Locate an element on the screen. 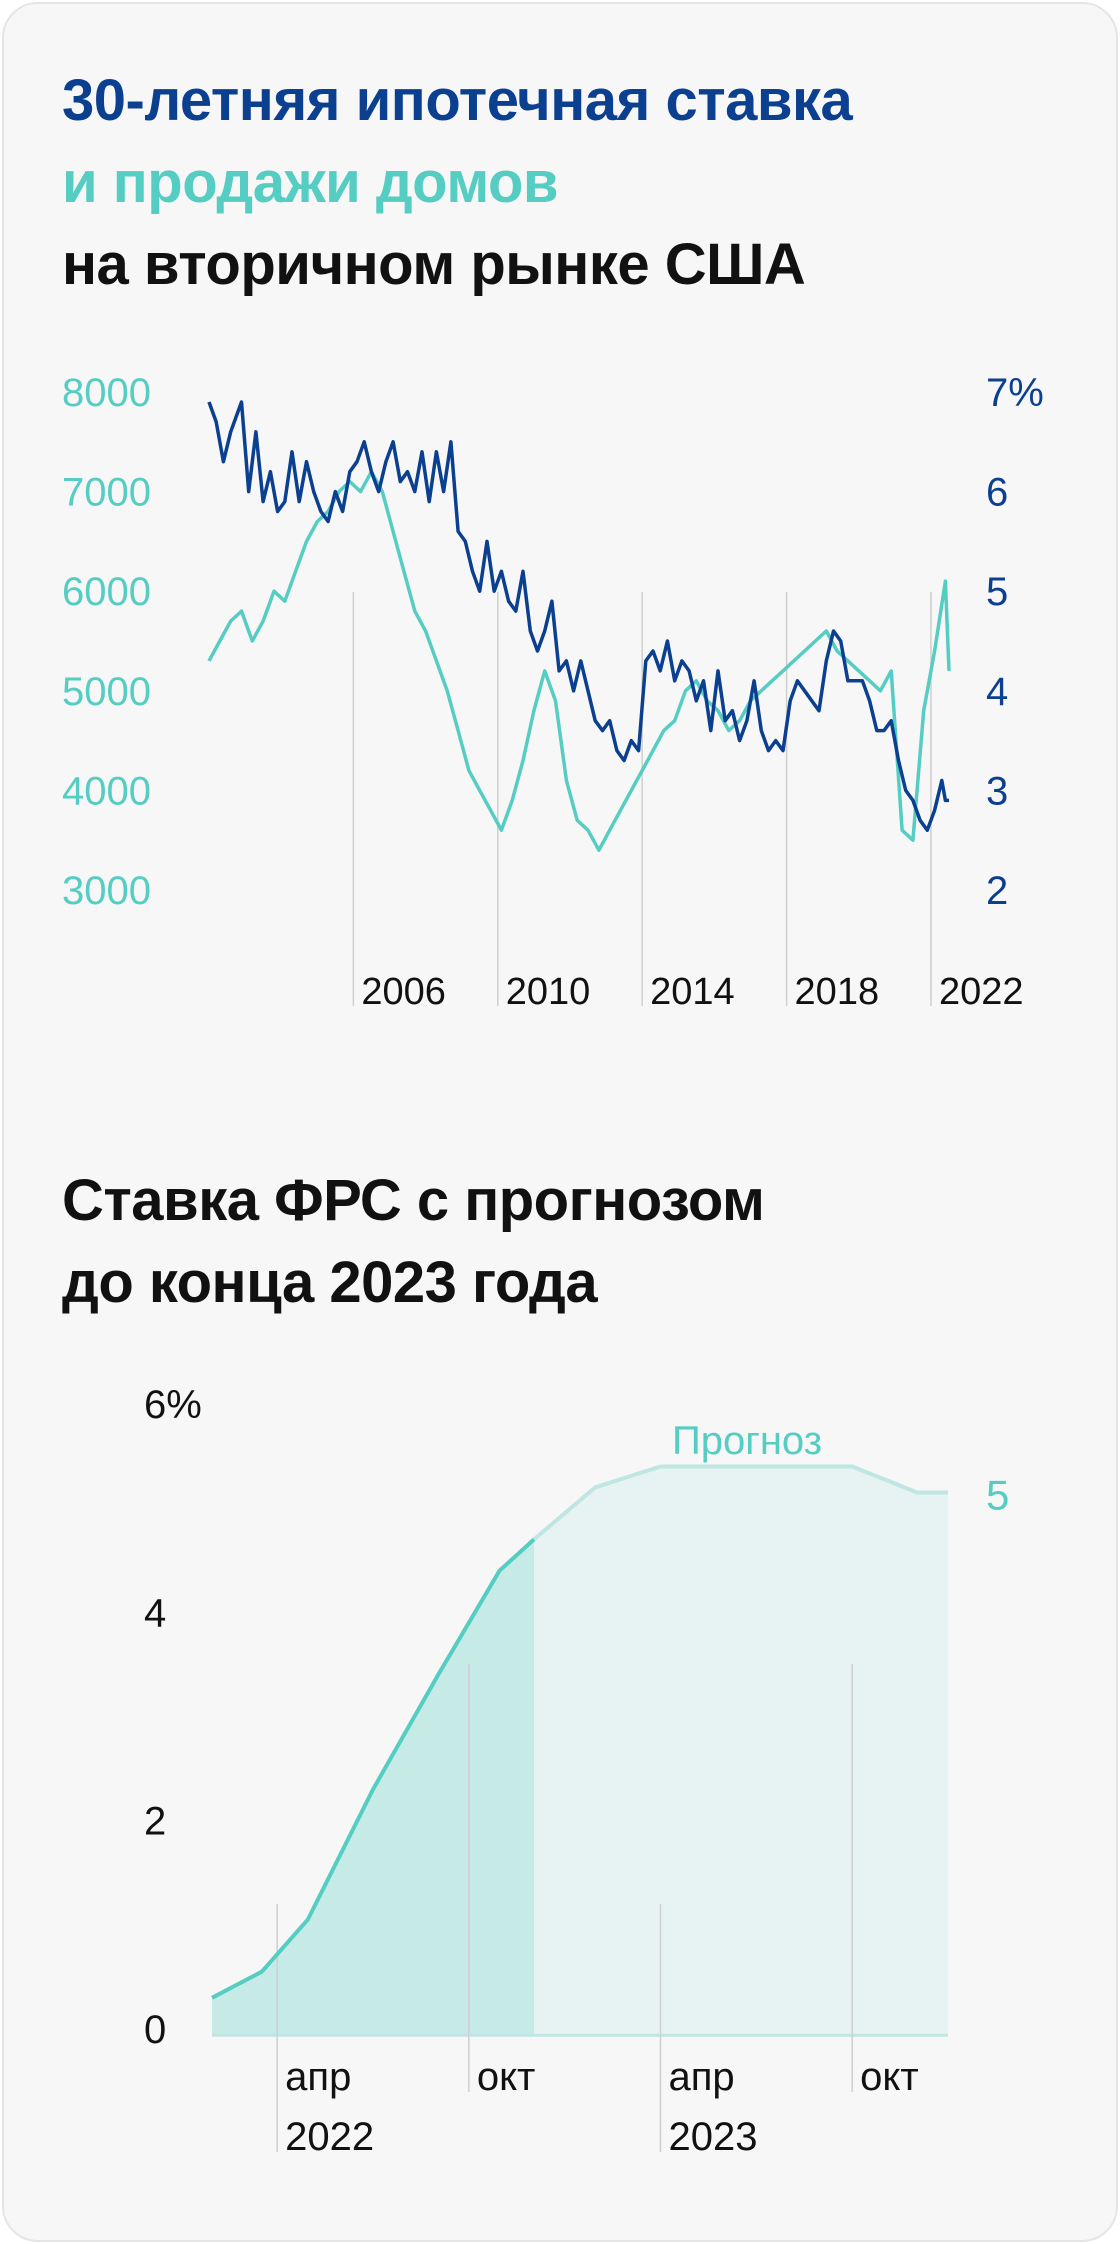  y-left-tick-label: 4000 is located at coordinates (106, 791).